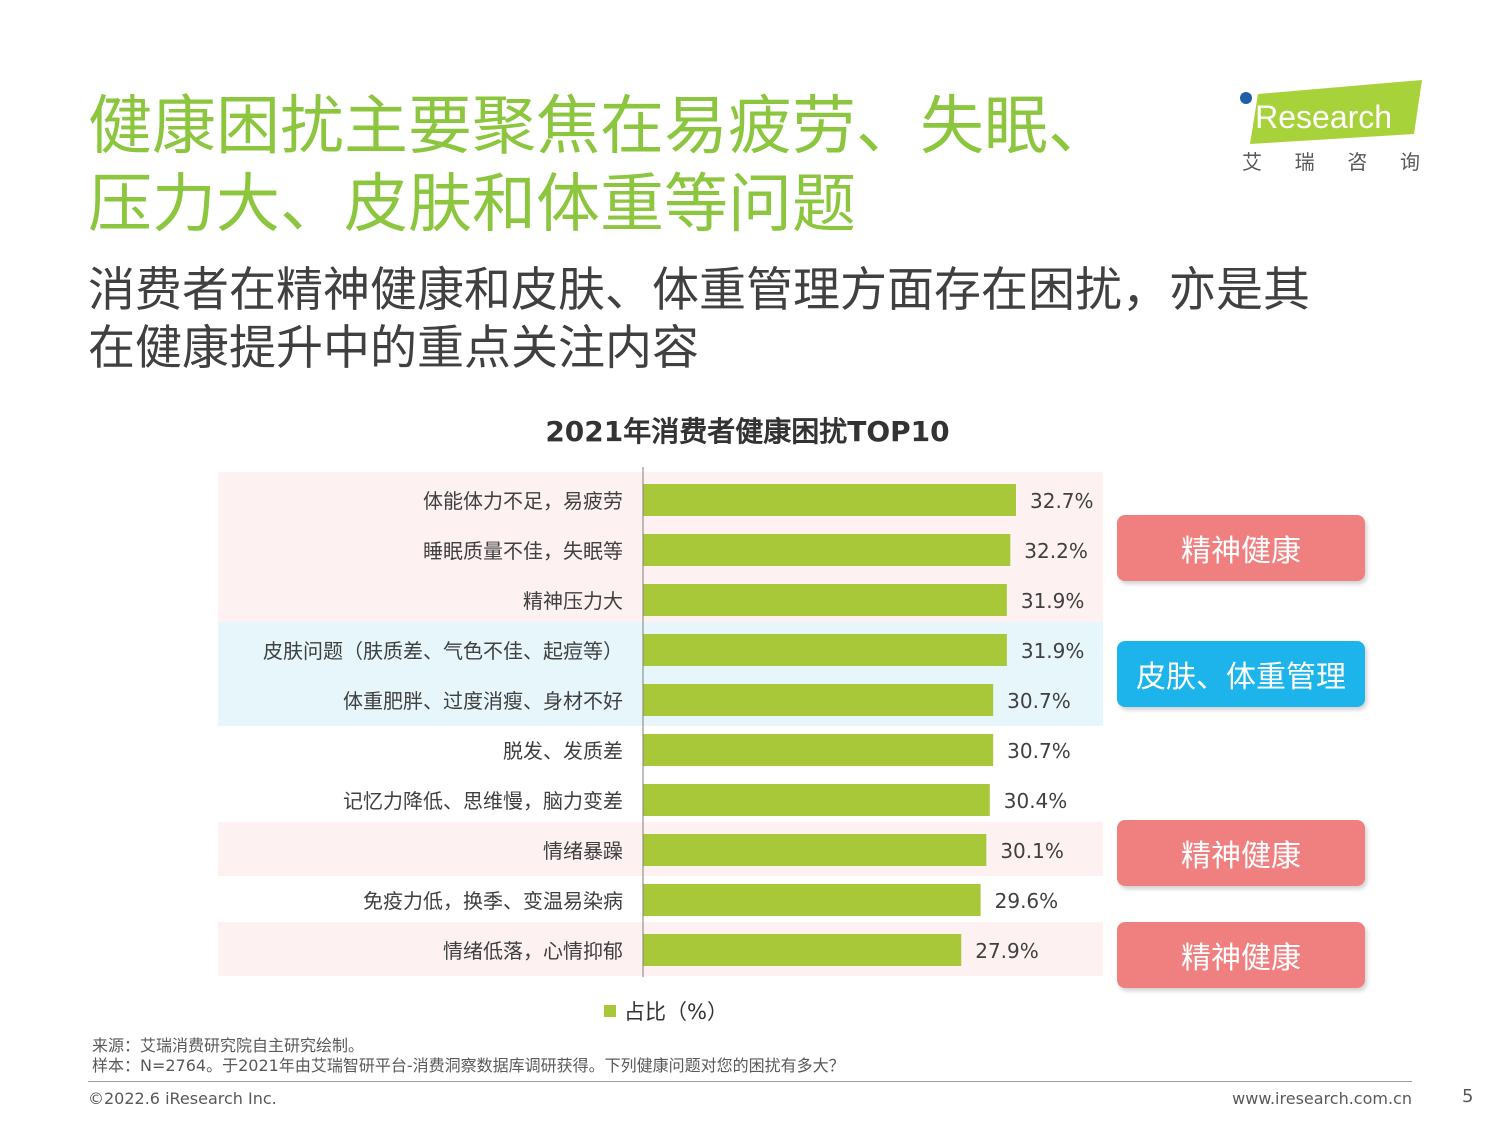  Describe the element at coordinates (483, 701) in the screenshot. I see `category-label: 体重肥胖、过度消瘦、身材不好` at that location.